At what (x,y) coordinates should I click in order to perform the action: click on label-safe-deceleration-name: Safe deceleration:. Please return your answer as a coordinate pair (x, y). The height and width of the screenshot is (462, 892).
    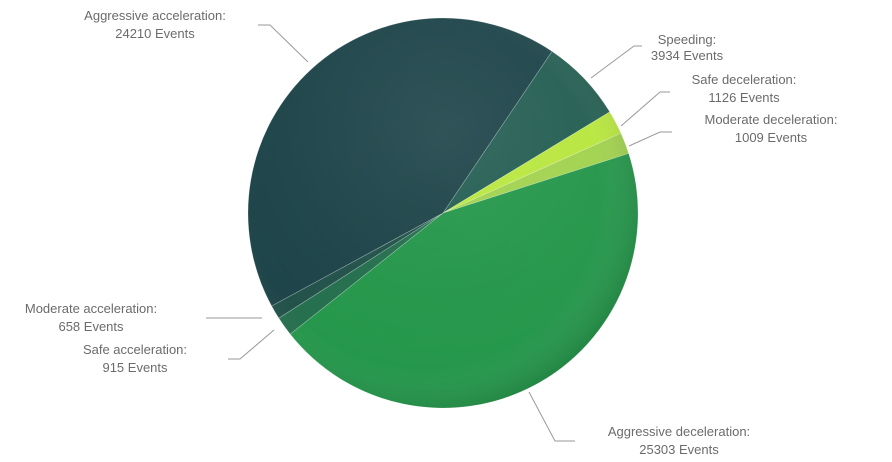
    Looking at the image, I should click on (744, 79).